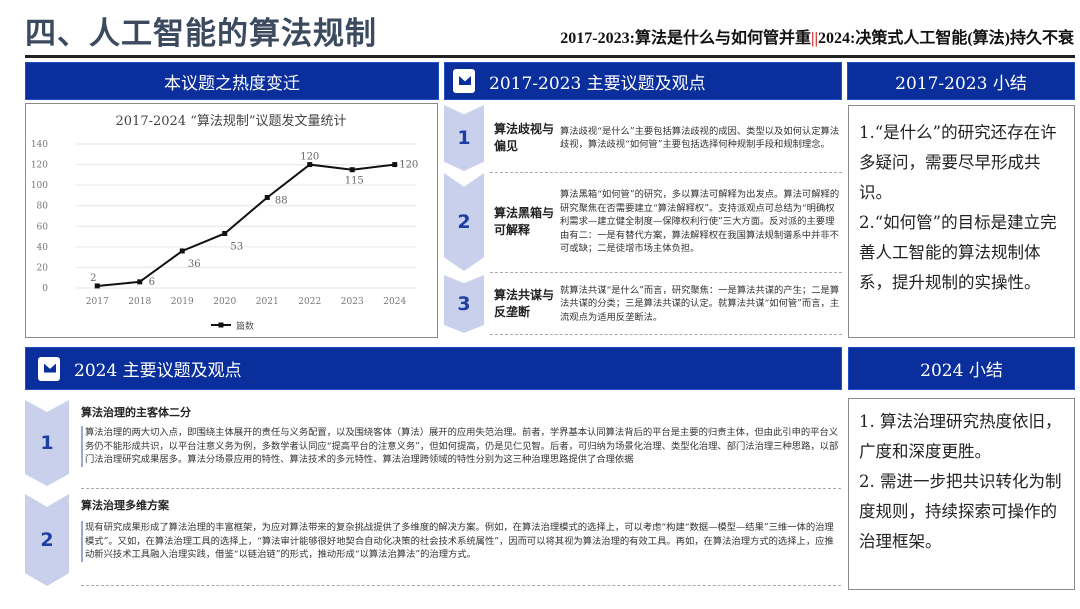 This screenshot has height=609, width=1080. I want to click on title-divider, so click(550, 56).